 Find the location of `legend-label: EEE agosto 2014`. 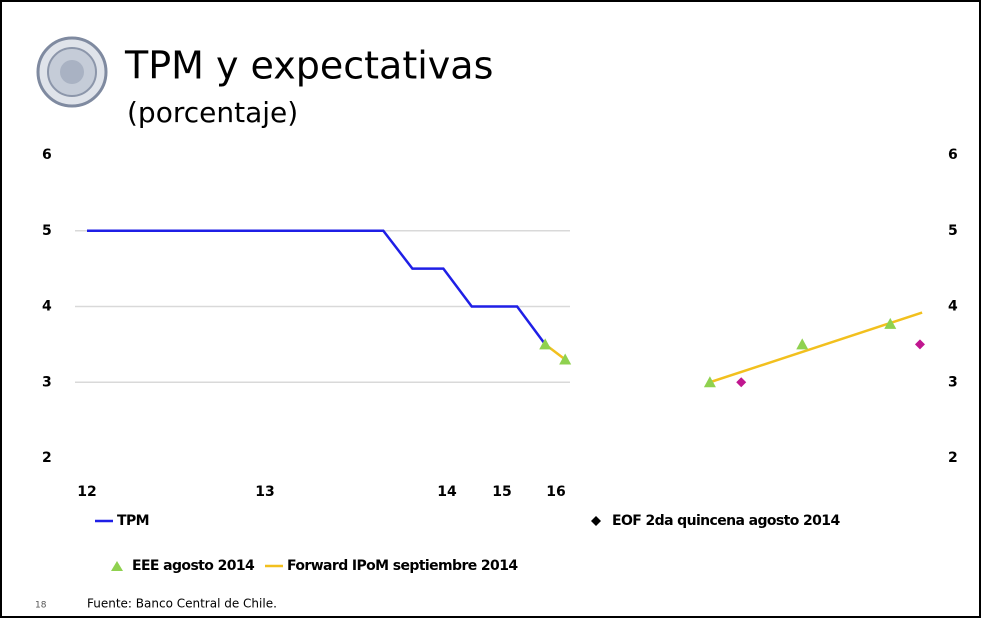

legend-label: EEE agosto 2014 is located at coordinates (193, 566).